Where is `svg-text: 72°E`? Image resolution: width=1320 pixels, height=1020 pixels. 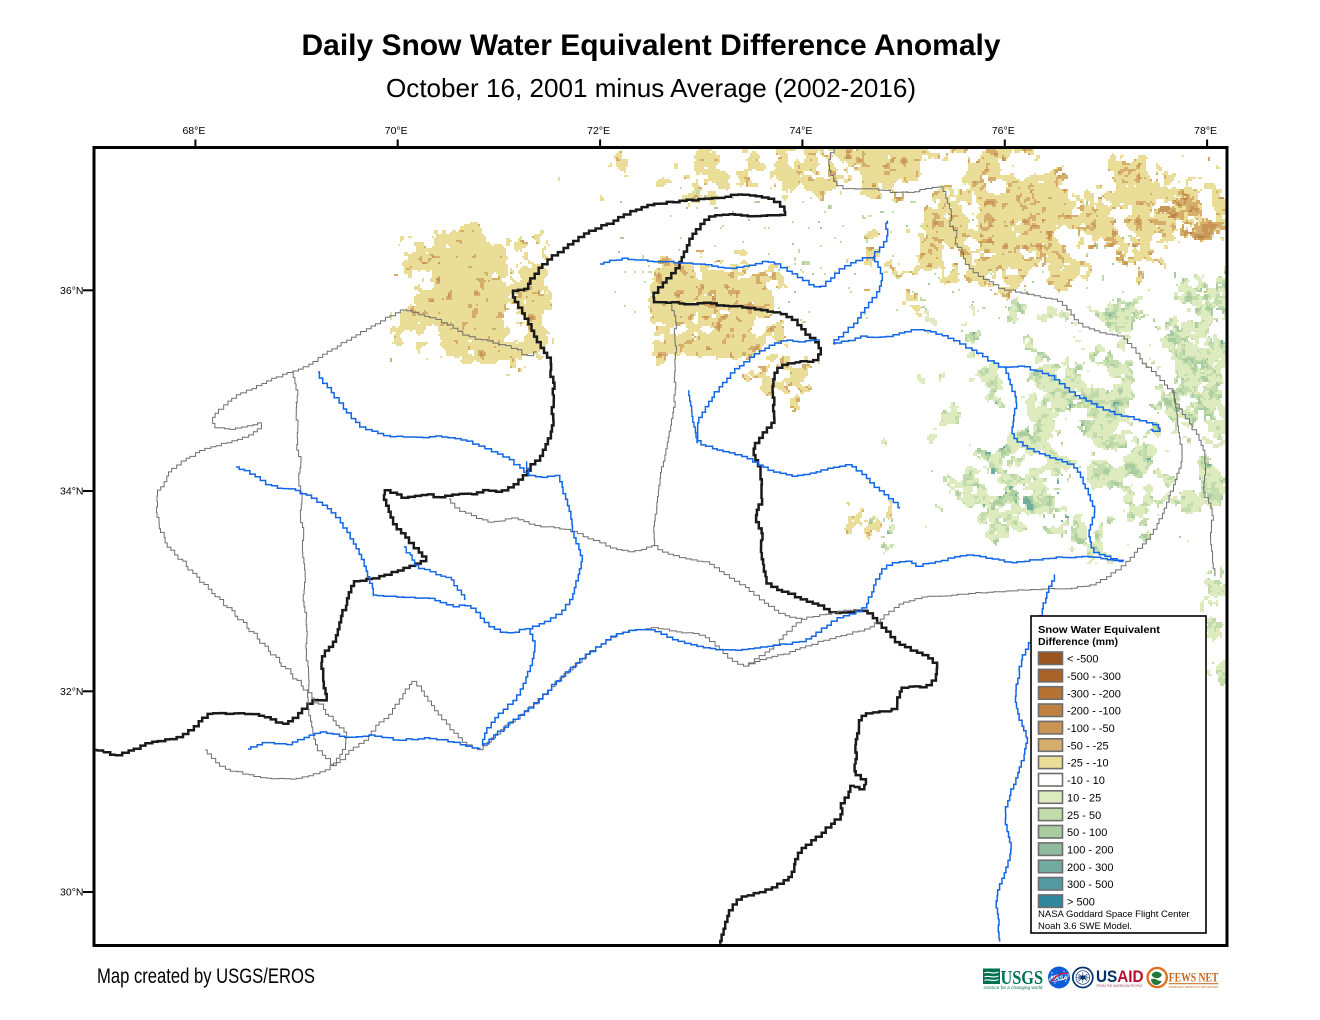
svg-text: 72°E is located at coordinates (598, 131).